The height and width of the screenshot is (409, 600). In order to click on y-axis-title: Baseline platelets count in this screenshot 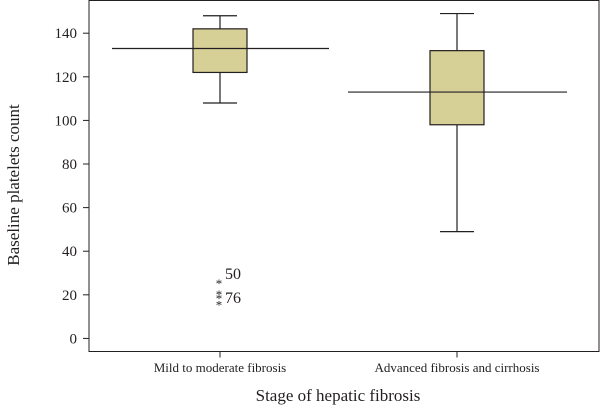, I will do `click(13, 185)`.